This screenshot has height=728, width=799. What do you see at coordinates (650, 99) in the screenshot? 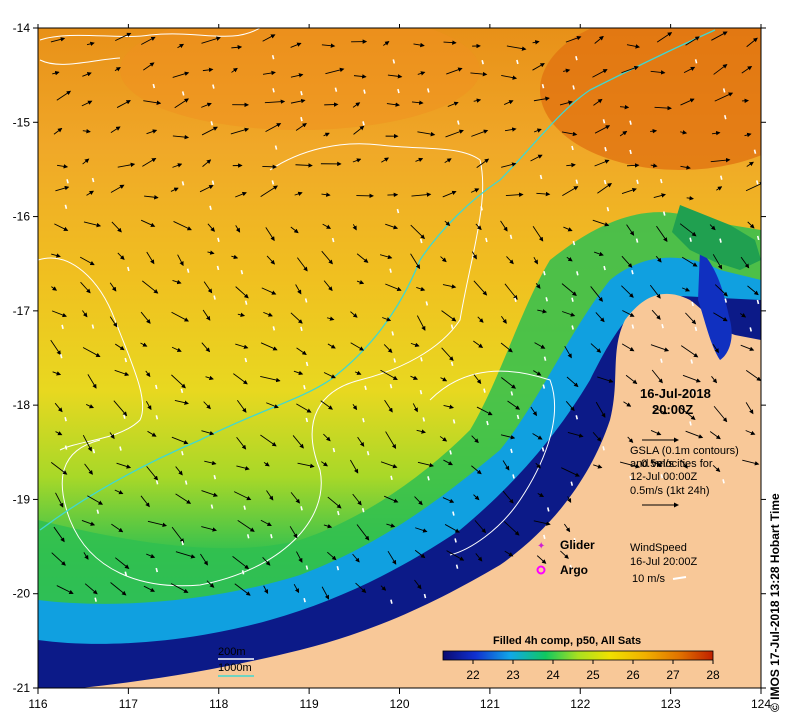
I see `warm-water-patch` at bounding box center [650, 99].